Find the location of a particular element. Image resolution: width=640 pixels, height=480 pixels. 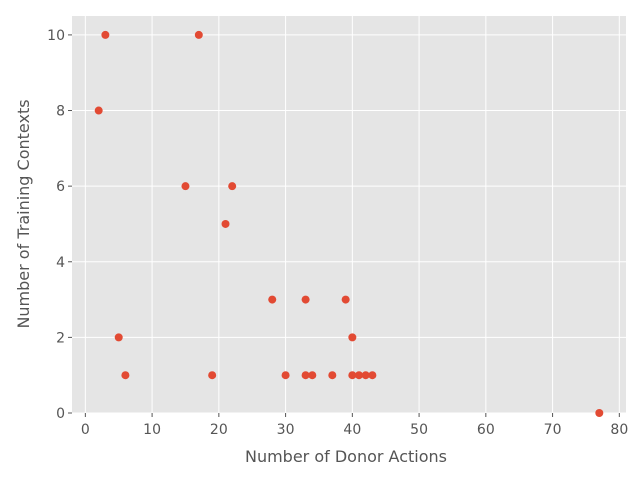

x-tick-label: 70 is located at coordinates (553, 430).